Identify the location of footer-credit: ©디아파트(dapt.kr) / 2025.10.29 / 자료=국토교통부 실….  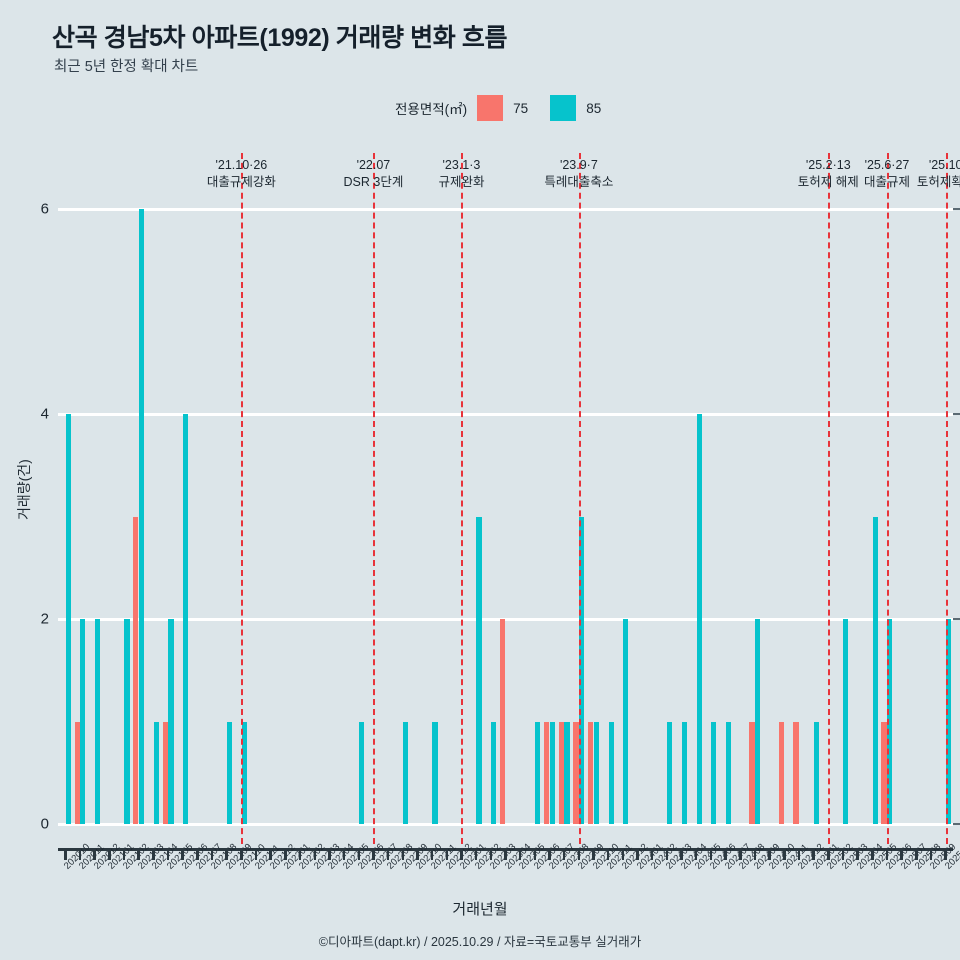
(480, 942).